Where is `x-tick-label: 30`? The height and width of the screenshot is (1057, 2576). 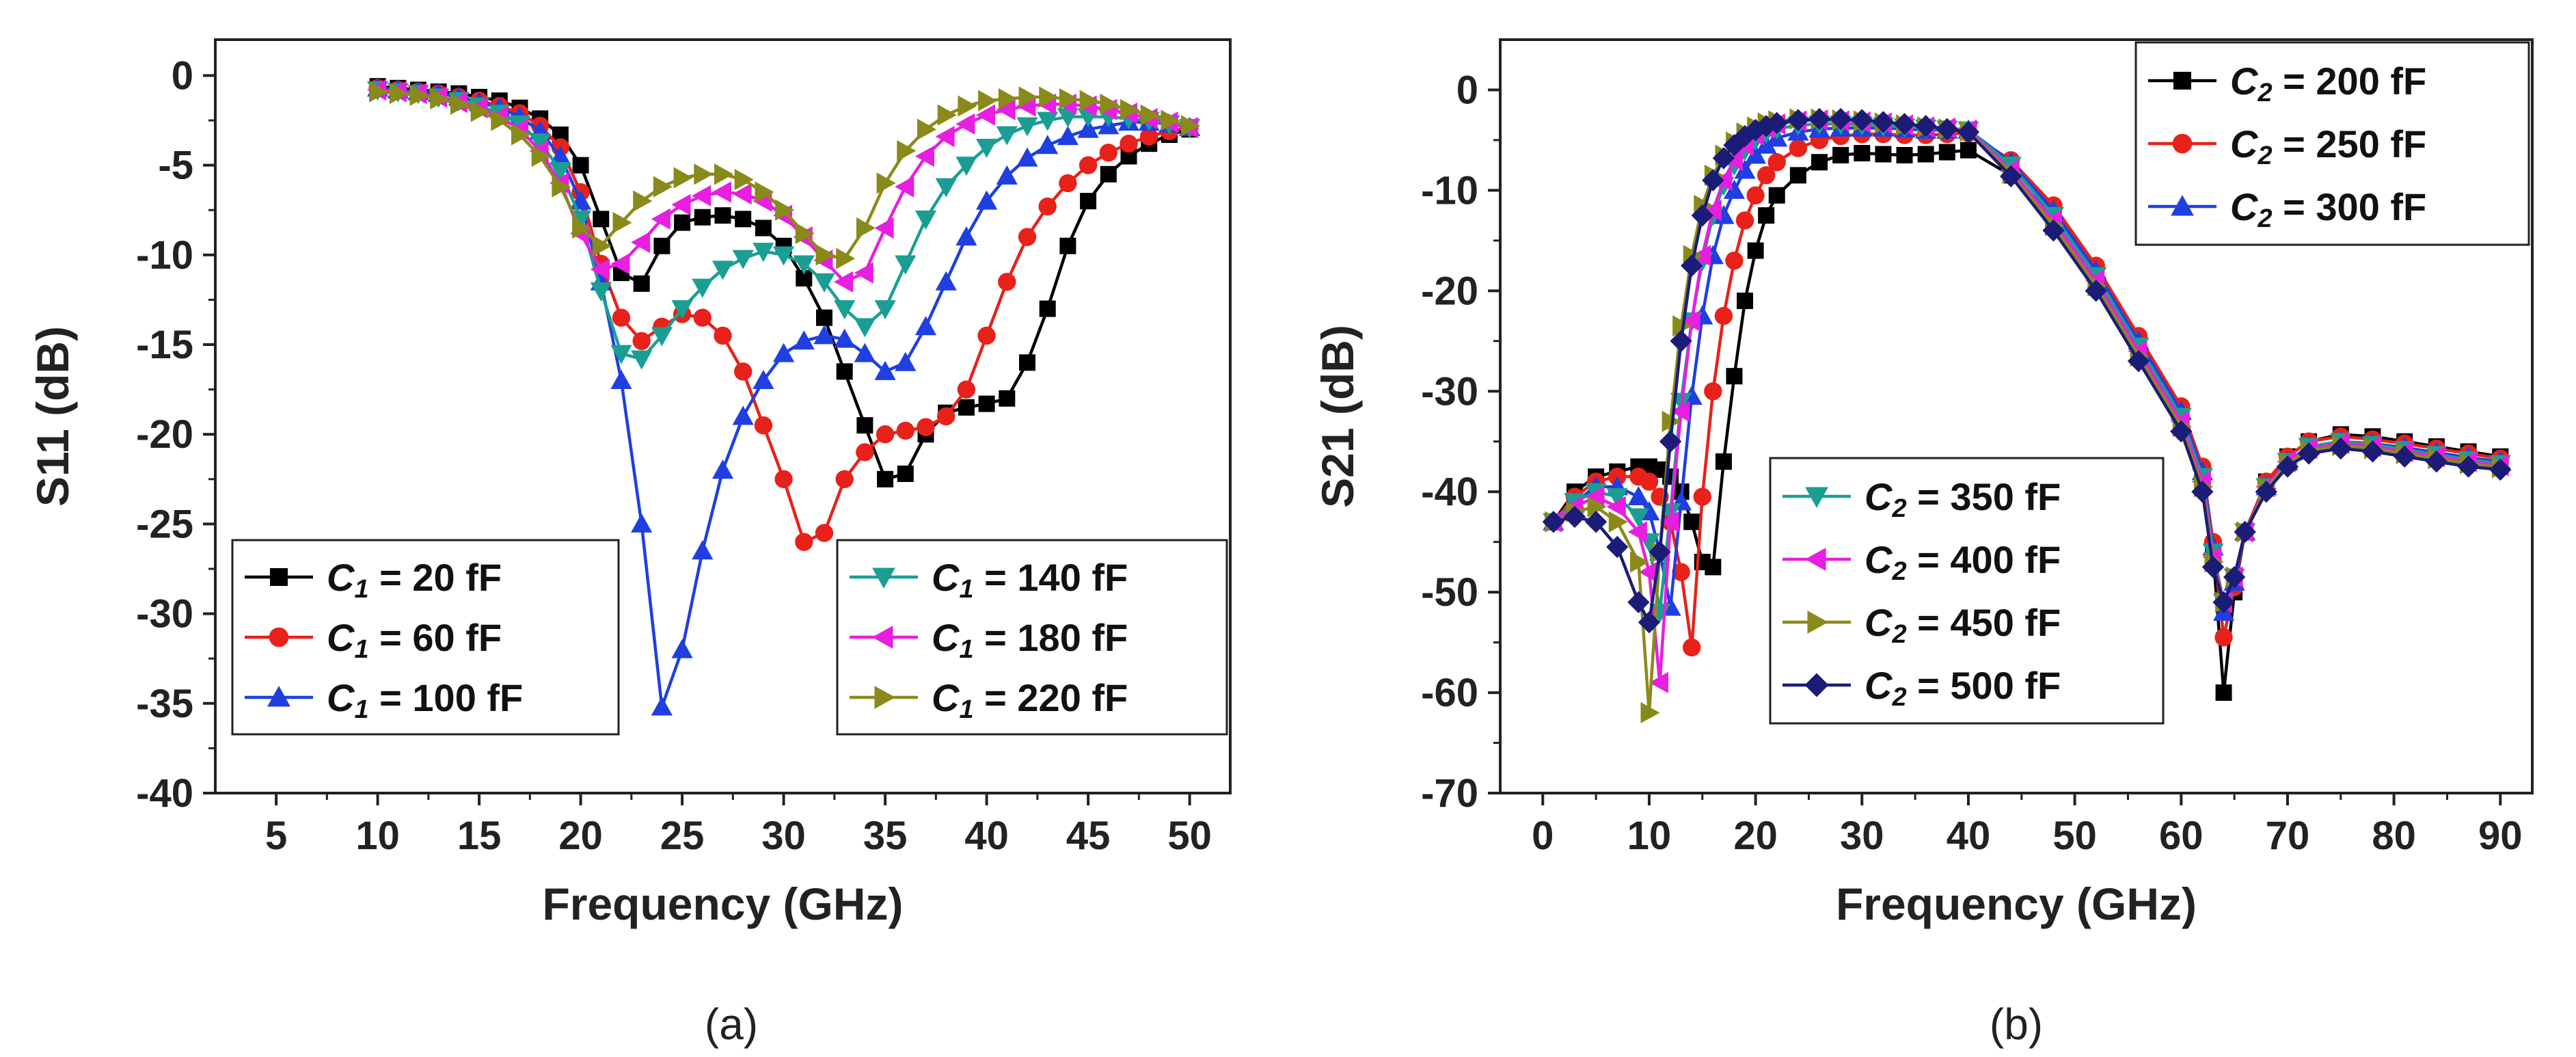 x-tick-label: 30 is located at coordinates (1862, 836).